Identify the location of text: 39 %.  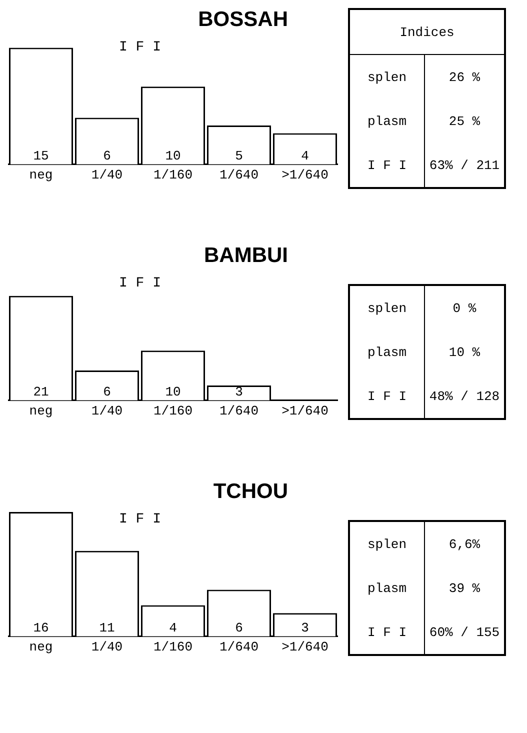
(465, 589).